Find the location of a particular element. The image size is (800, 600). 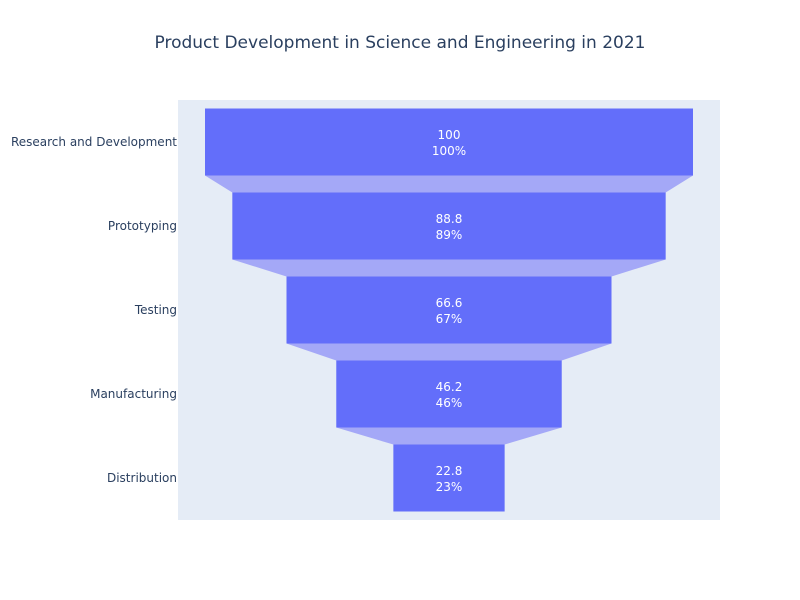

funnel-value-label: 88.8 is located at coordinates (449, 219).